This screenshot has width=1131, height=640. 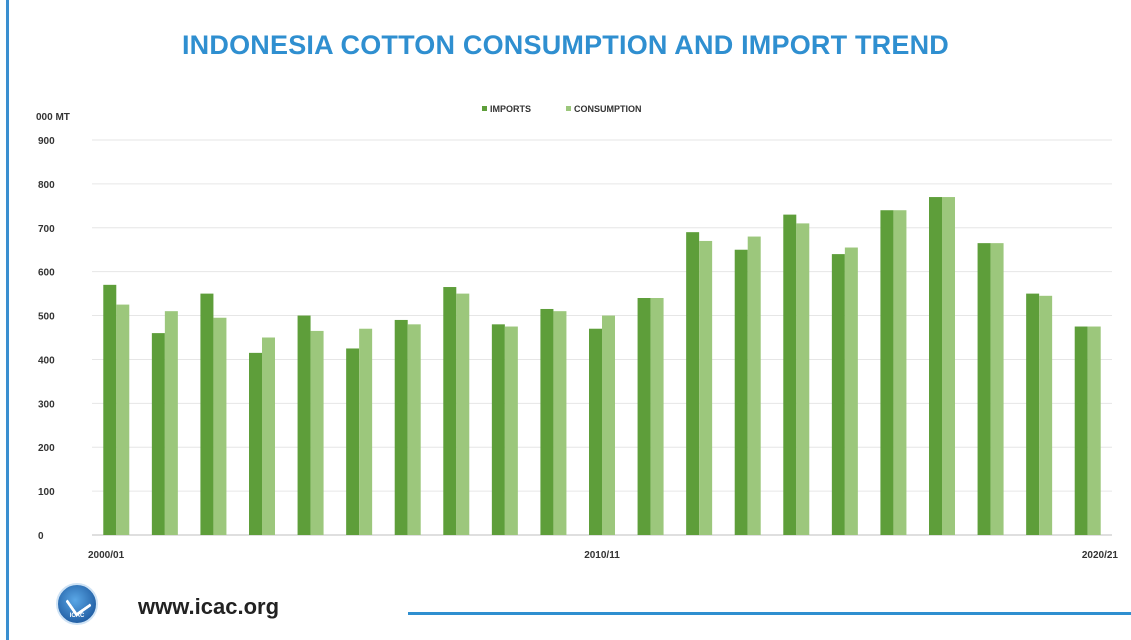 I want to click on y-tick-label: 500, so click(x=46, y=317).